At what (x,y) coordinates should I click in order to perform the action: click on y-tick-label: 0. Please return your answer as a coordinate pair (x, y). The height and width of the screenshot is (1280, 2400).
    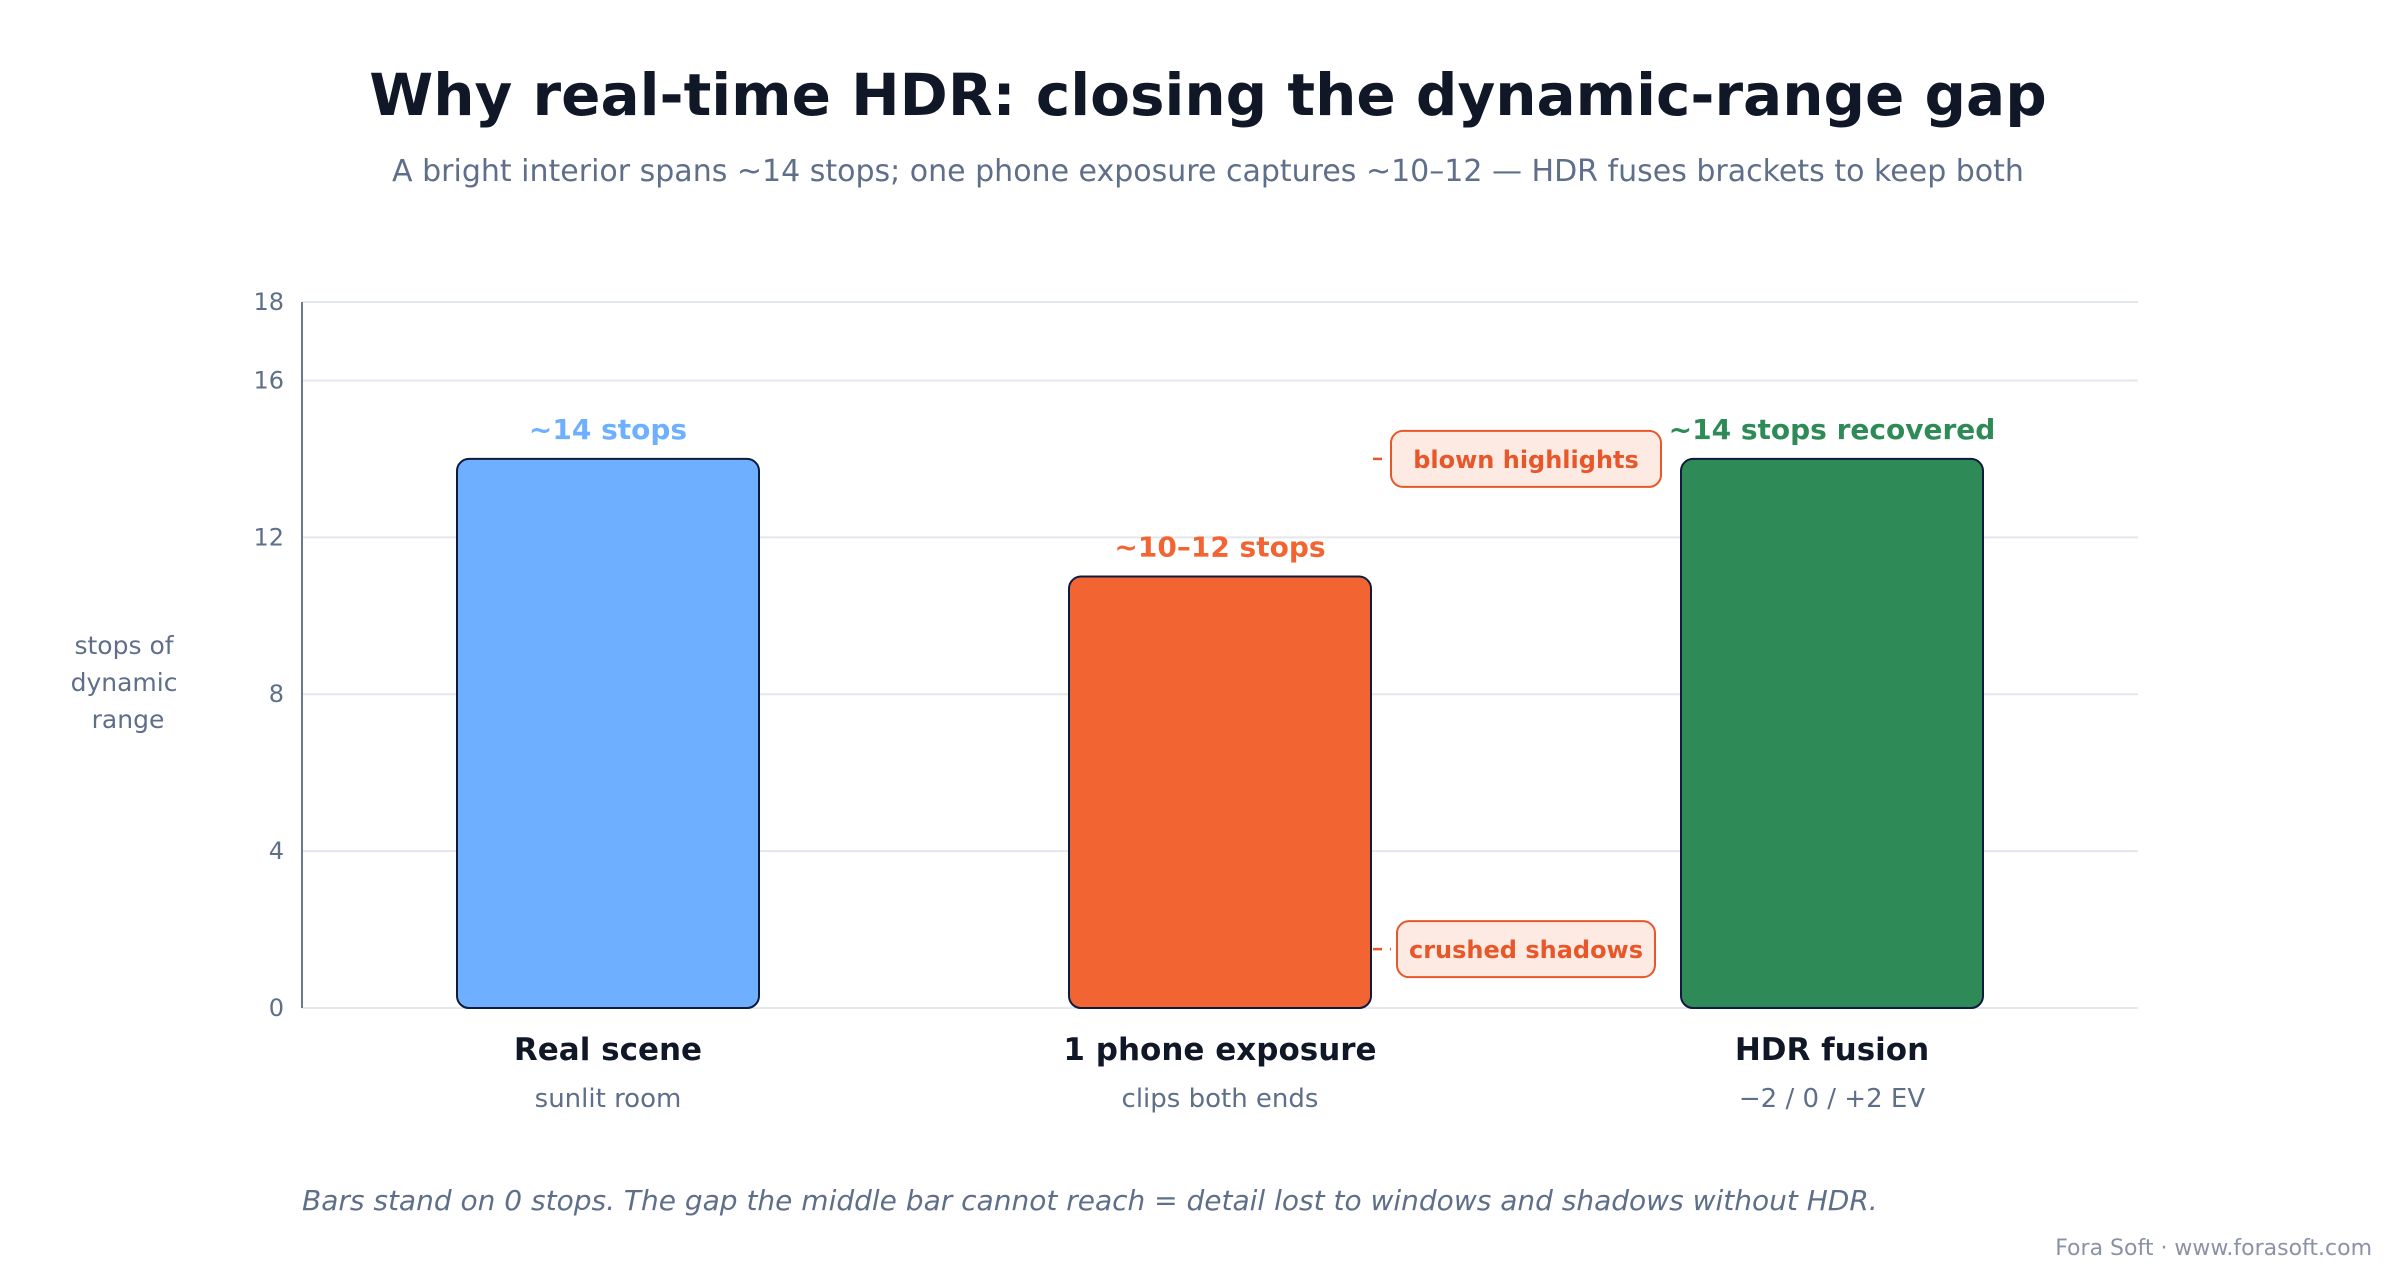
    Looking at the image, I should click on (276, 1008).